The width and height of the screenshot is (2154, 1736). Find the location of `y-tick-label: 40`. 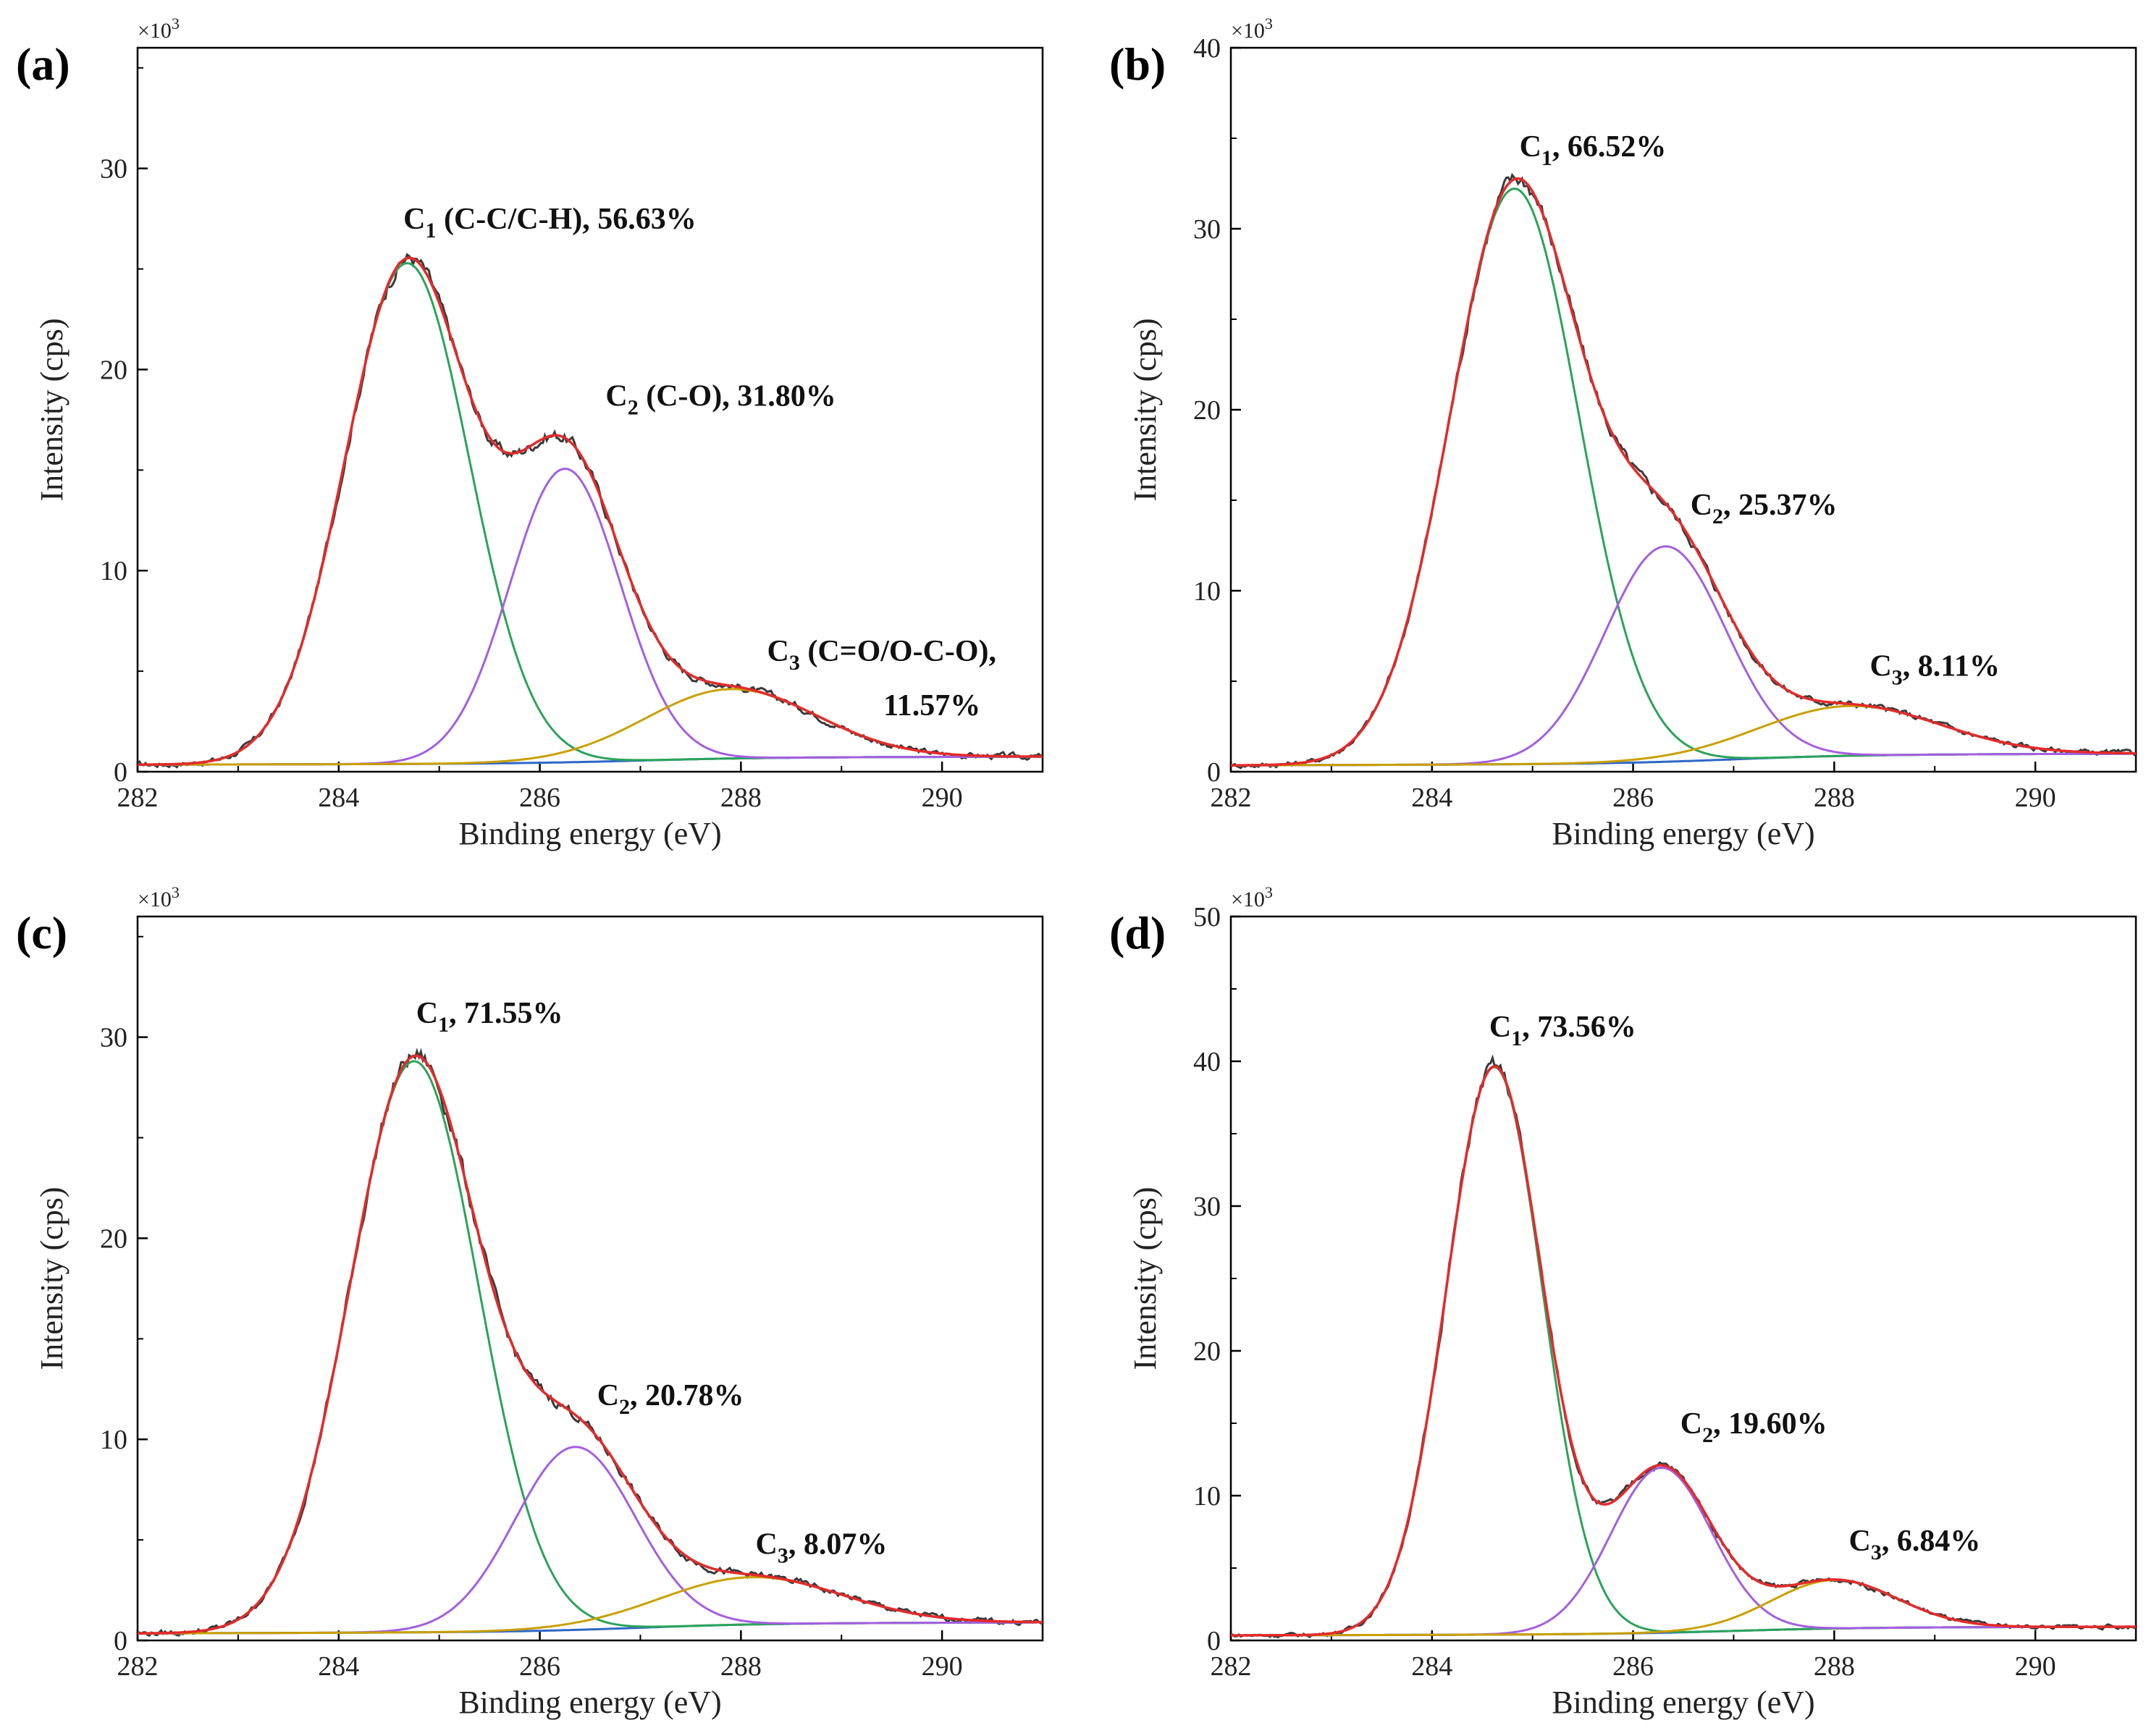

y-tick-label: 40 is located at coordinates (1207, 48).